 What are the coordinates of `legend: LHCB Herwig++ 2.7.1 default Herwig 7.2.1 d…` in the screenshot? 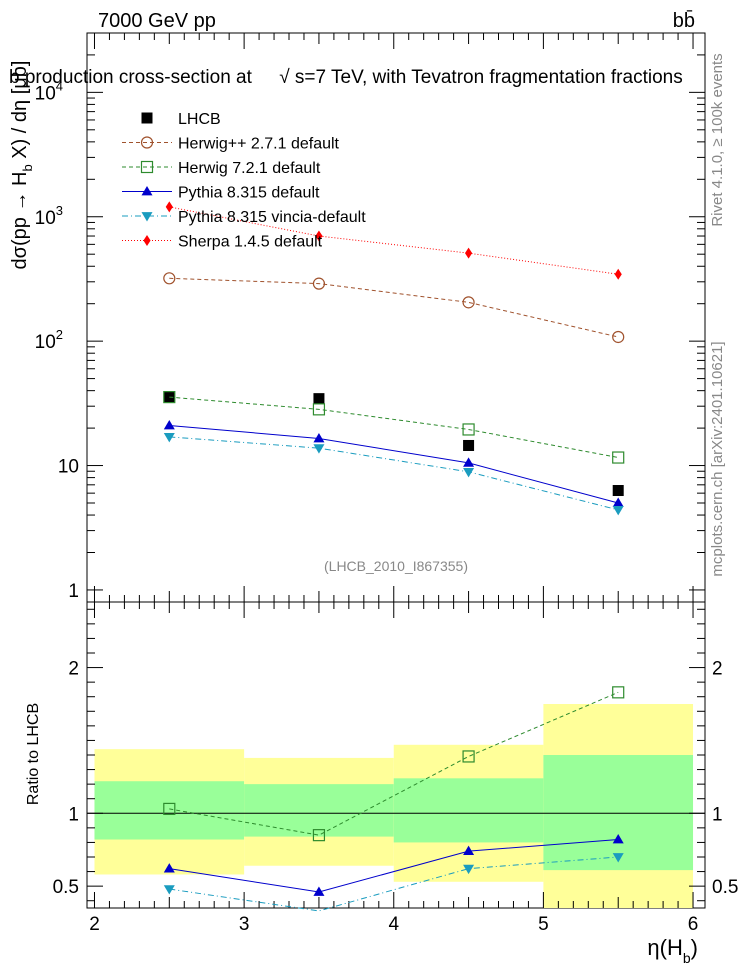 It's located at (244, 181).